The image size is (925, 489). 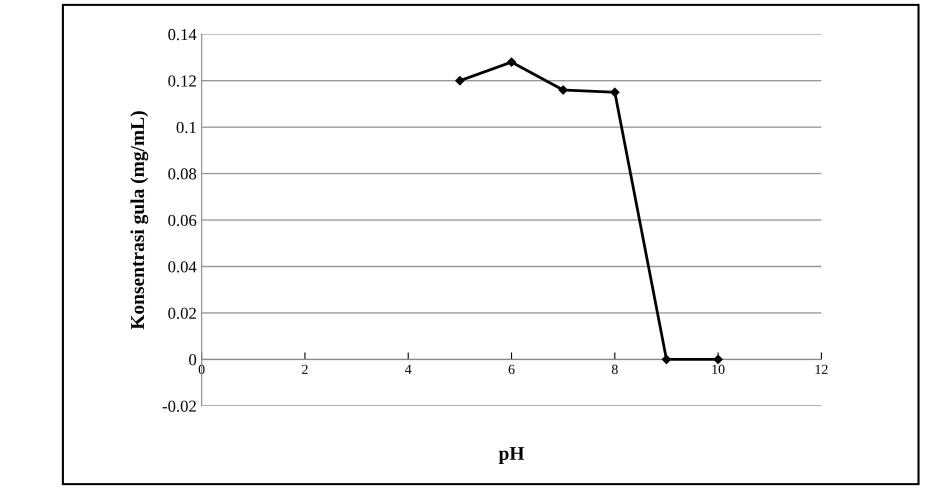 What do you see at coordinates (182, 220) in the screenshot?
I see `y-tick-label: 0.06` at bounding box center [182, 220].